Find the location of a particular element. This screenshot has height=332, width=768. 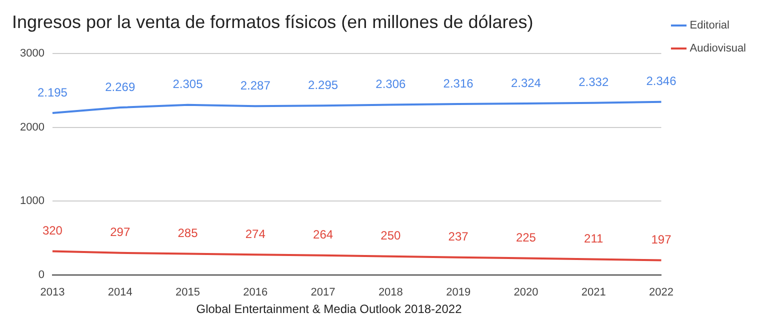

x-tick-label: 2022 is located at coordinates (661, 292).